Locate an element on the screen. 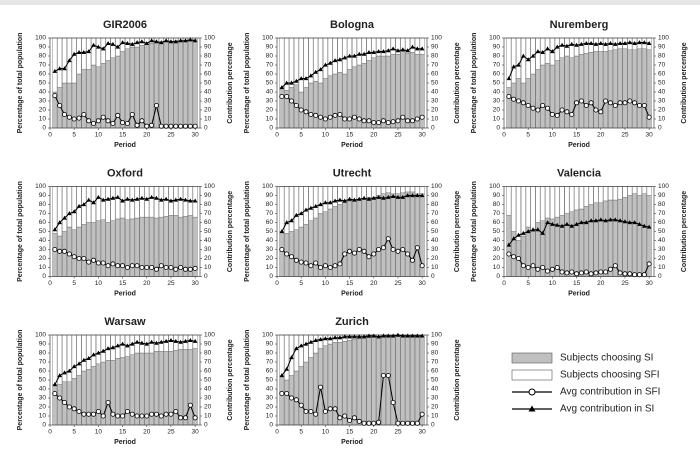 This screenshot has height=470, width=700. y2-tick-label: 10 is located at coordinates (208, 267).